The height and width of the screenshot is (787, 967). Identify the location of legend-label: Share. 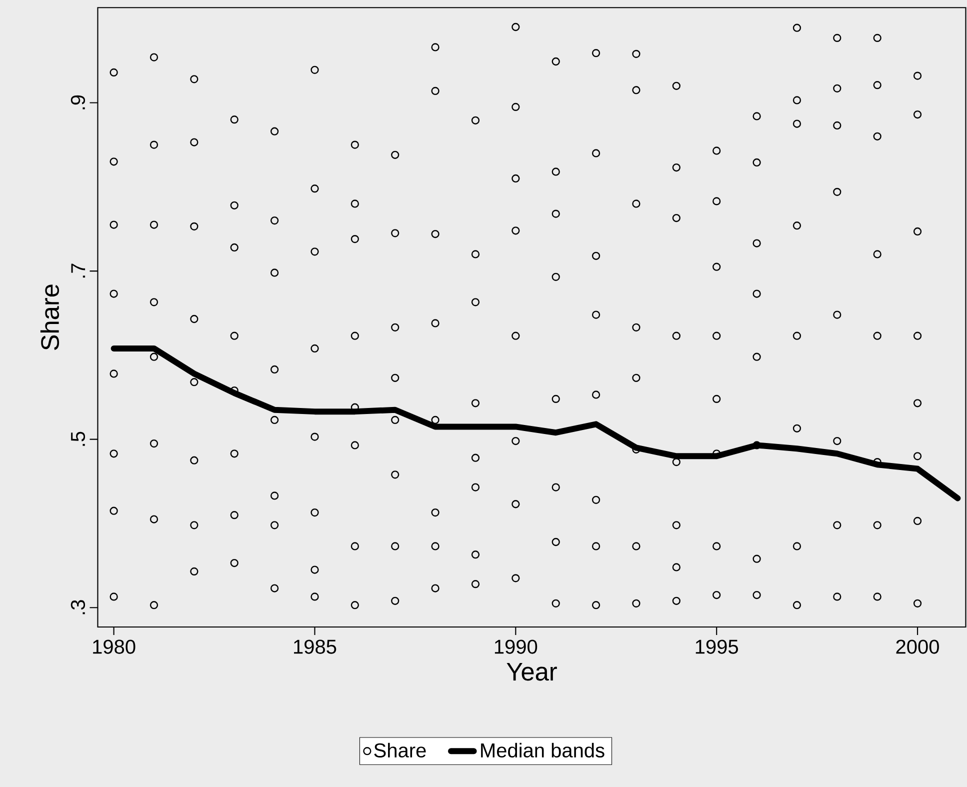
(400, 750).